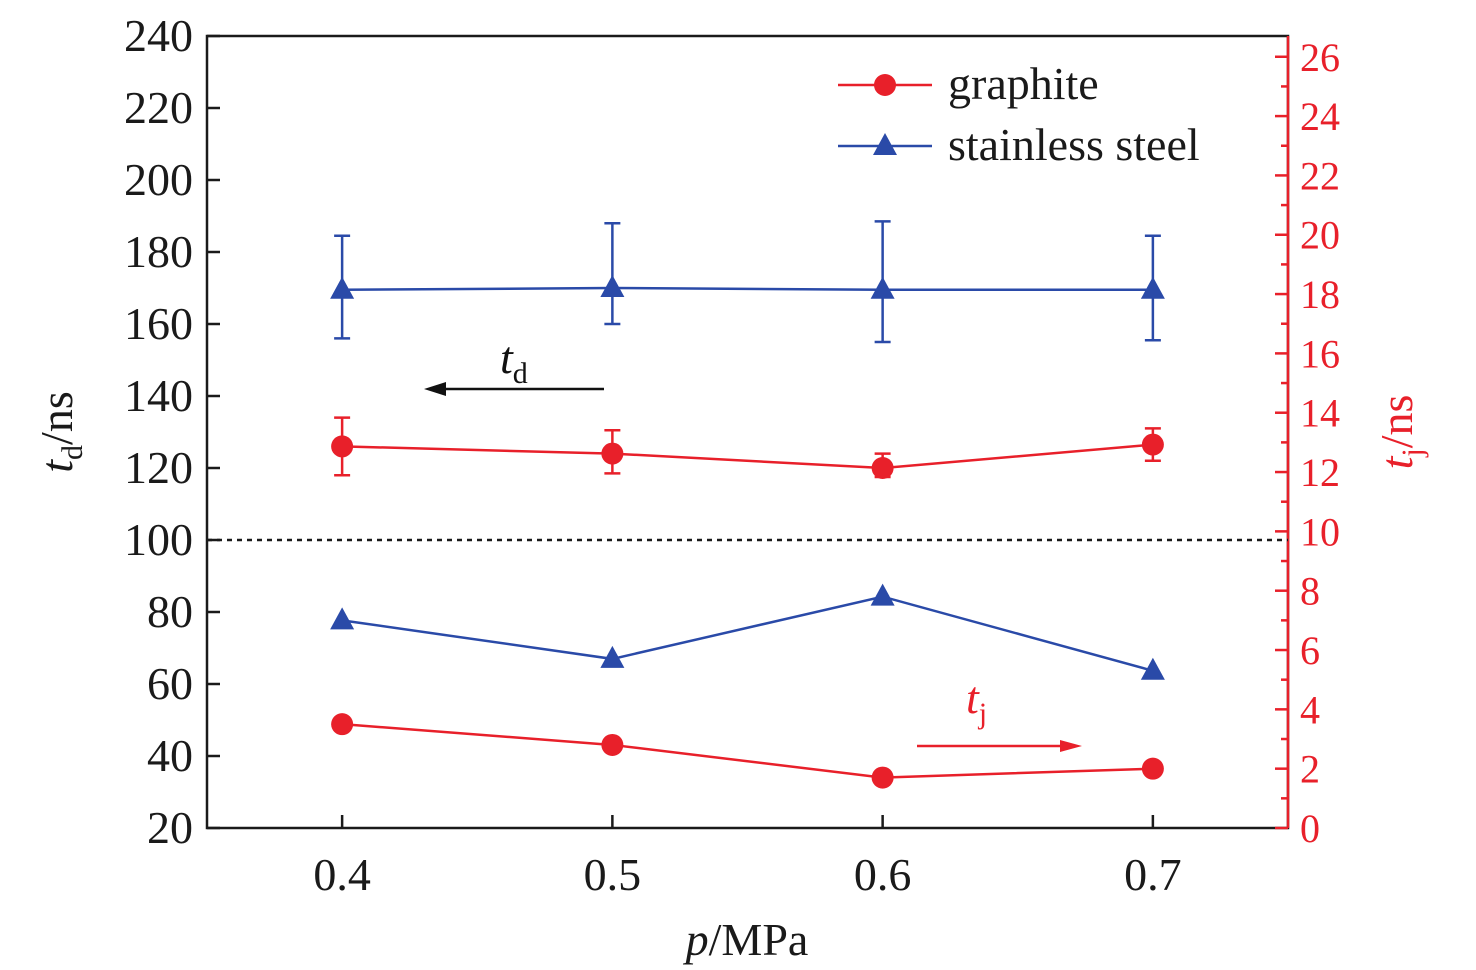  Describe the element at coordinates (1320, 531) in the screenshot. I see `right-tick-label: 10` at that location.